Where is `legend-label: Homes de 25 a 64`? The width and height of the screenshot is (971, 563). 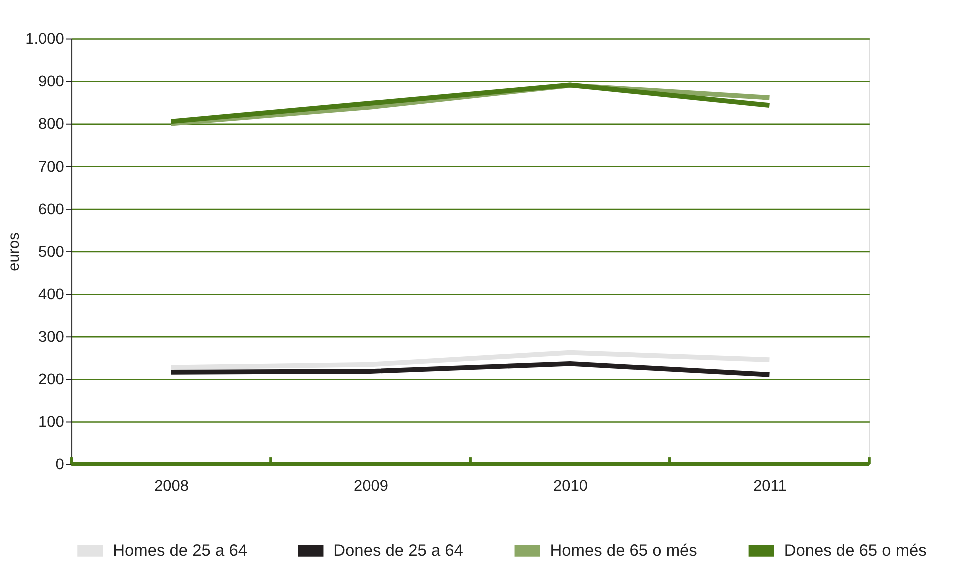
legend-label: Homes de 25 a 64 is located at coordinates (180, 551).